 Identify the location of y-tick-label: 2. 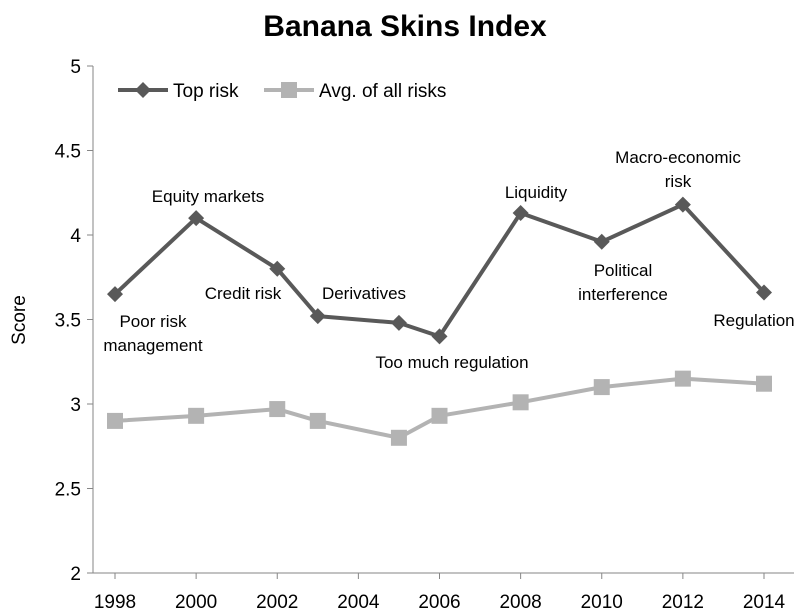
(75, 574).